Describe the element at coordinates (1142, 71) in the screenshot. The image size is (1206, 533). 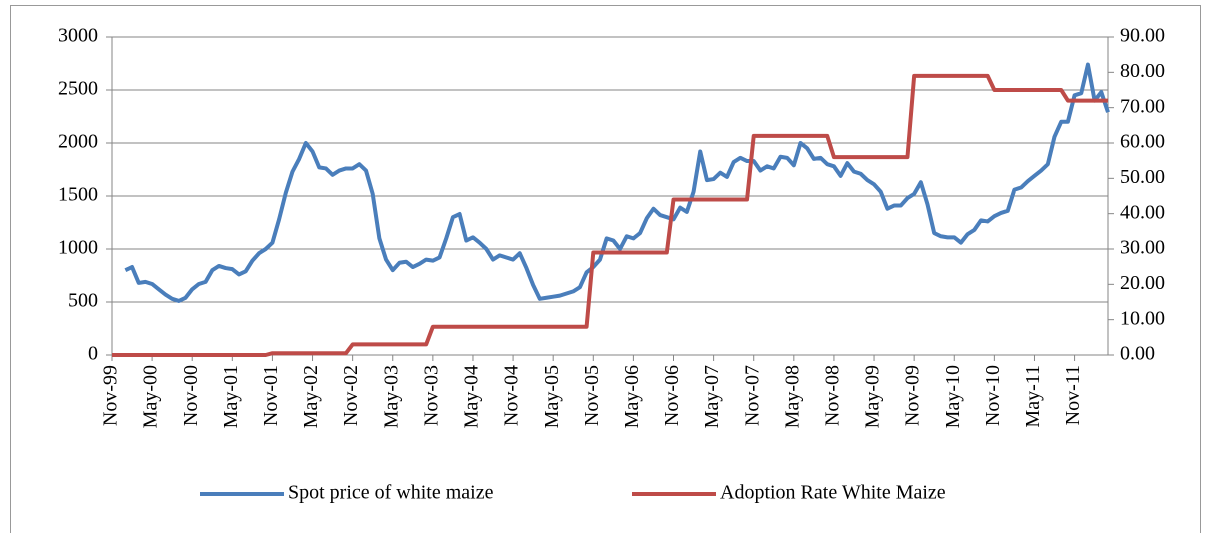
I see `y2-tick-label: 80.00` at that location.